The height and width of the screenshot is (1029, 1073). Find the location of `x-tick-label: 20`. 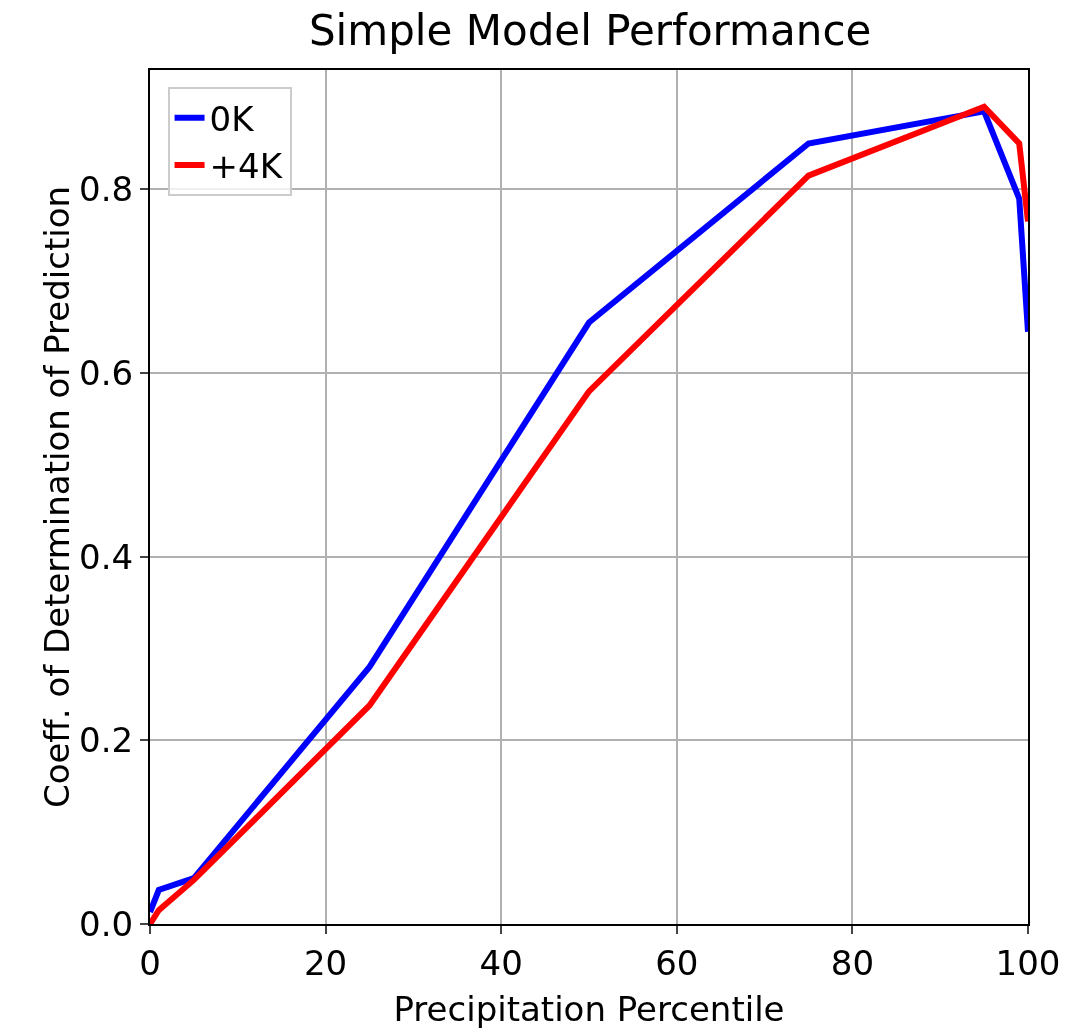

x-tick-label: 20 is located at coordinates (325, 962).